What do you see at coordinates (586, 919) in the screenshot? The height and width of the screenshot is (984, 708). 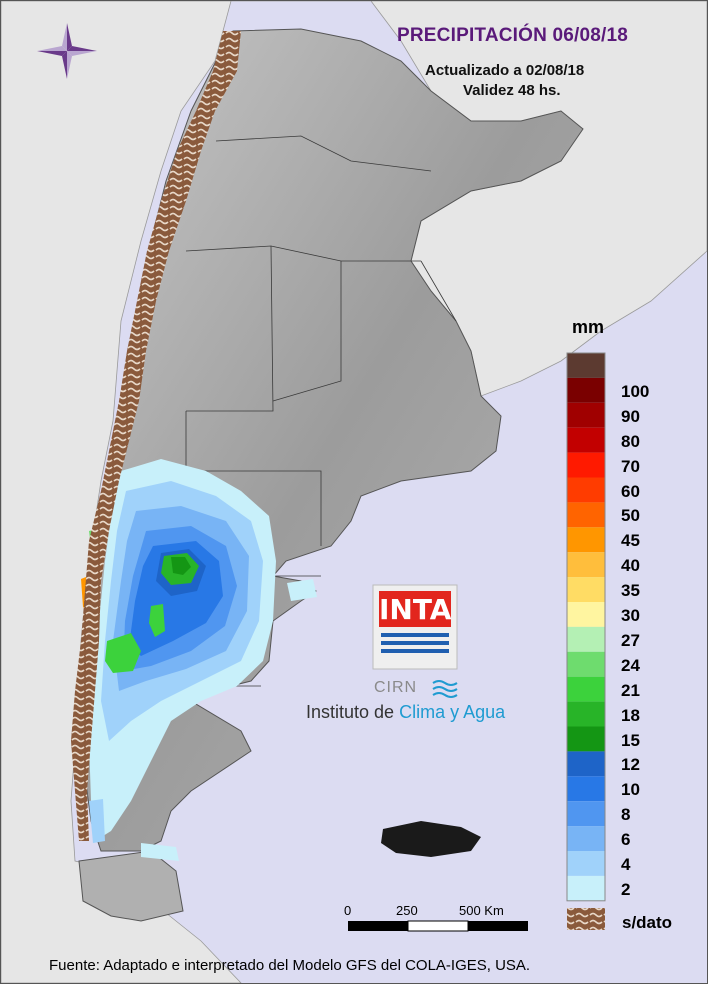 I see `legend-no-data-swatch` at bounding box center [586, 919].